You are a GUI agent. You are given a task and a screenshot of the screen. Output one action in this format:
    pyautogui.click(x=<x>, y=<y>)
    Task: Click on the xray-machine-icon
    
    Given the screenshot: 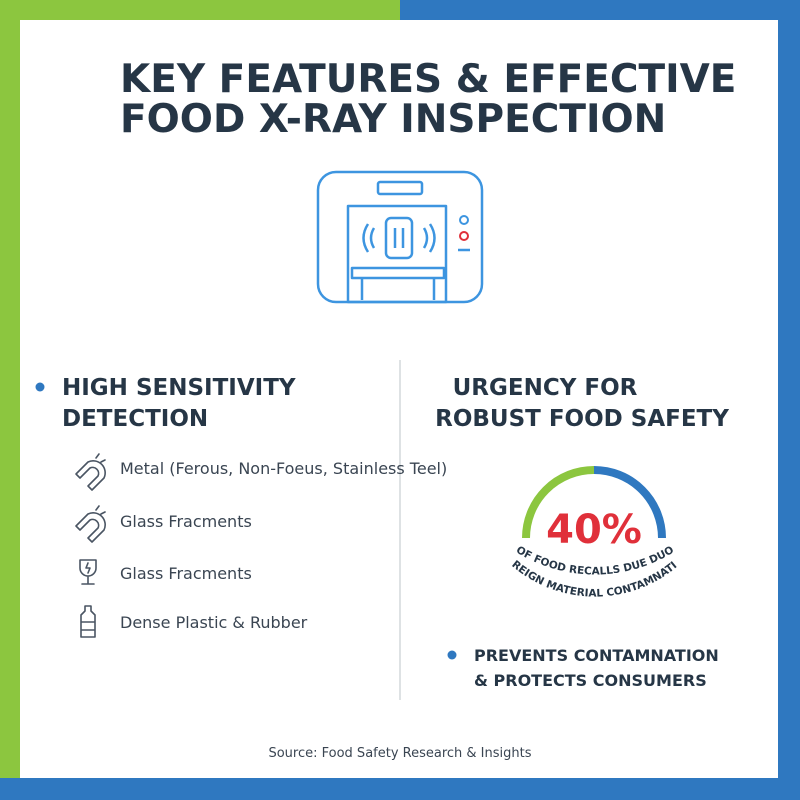 What is the action you would take?
    pyautogui.click(x=400, y=237)
    